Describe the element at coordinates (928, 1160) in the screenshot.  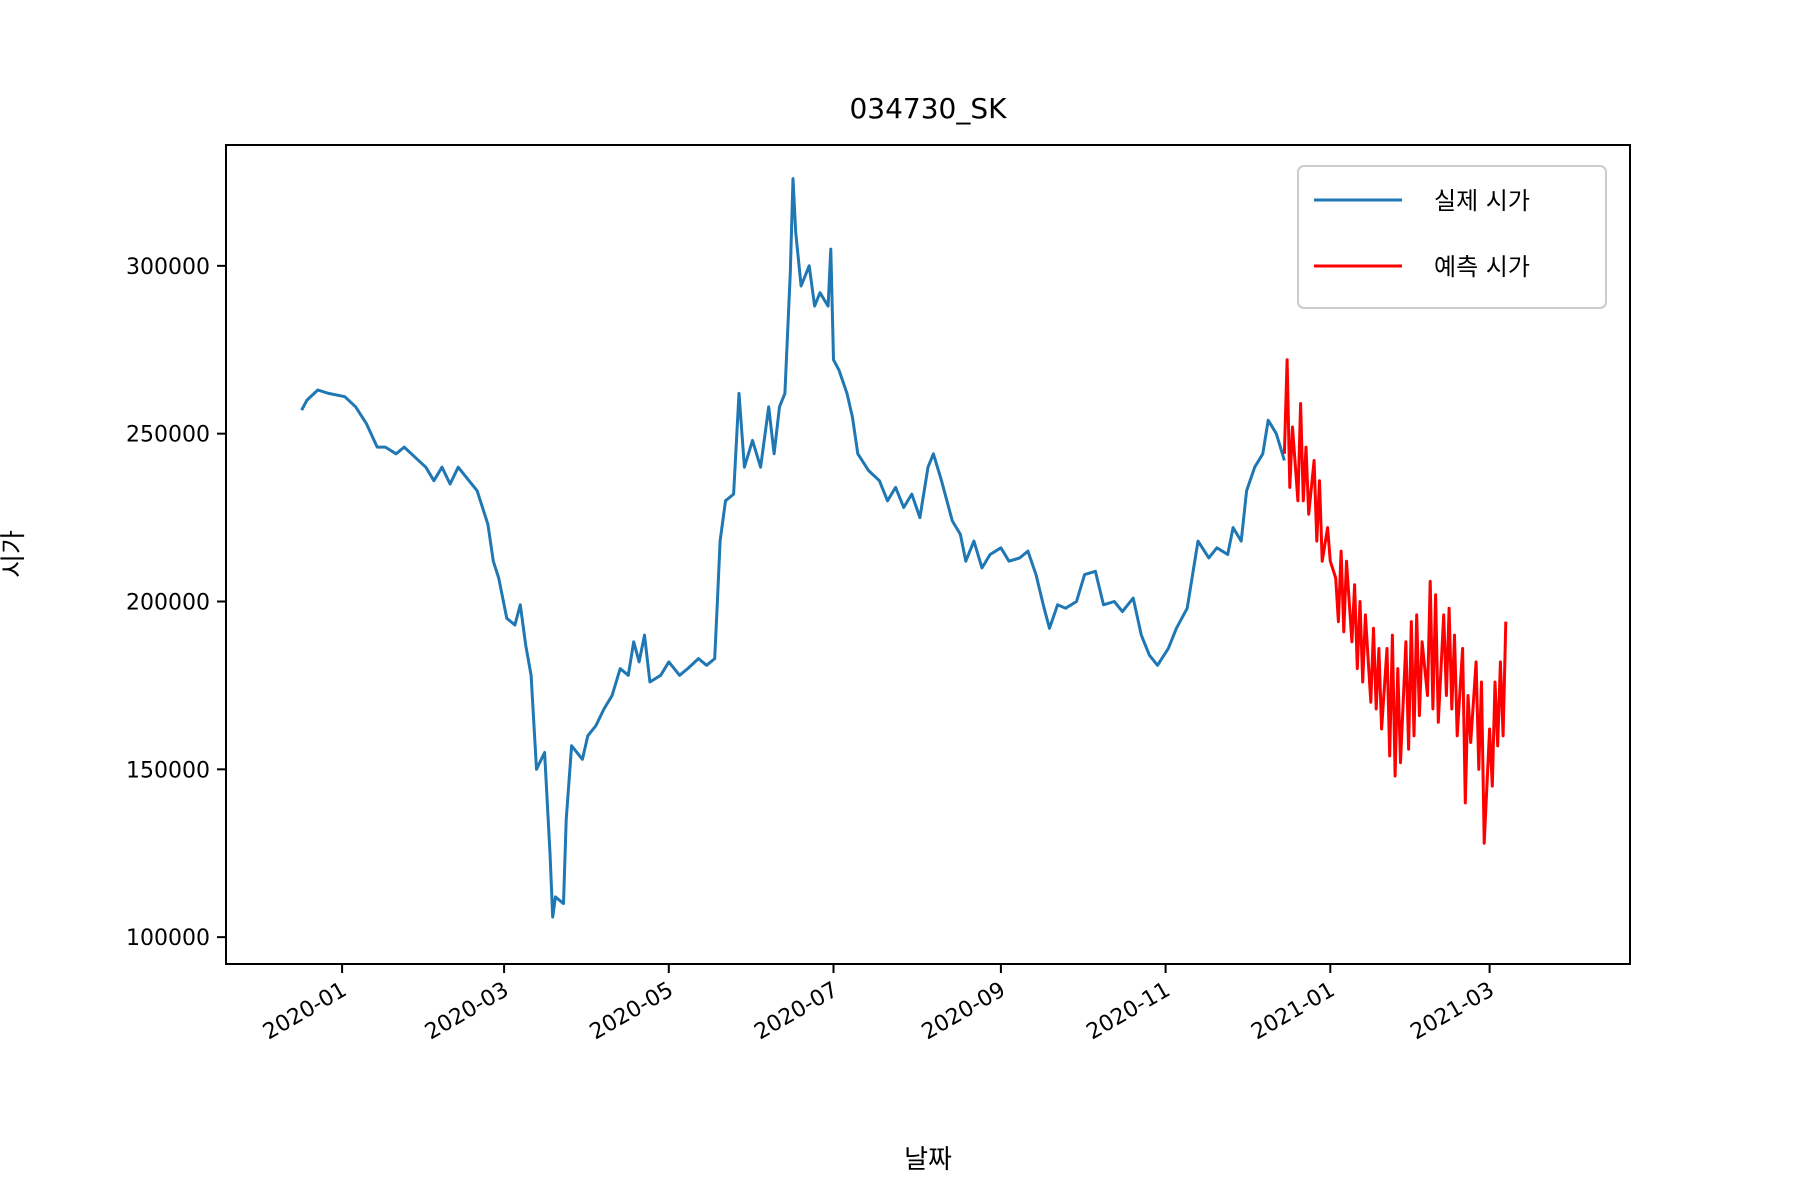
I see `x-axis-label: 날짜` at that location.